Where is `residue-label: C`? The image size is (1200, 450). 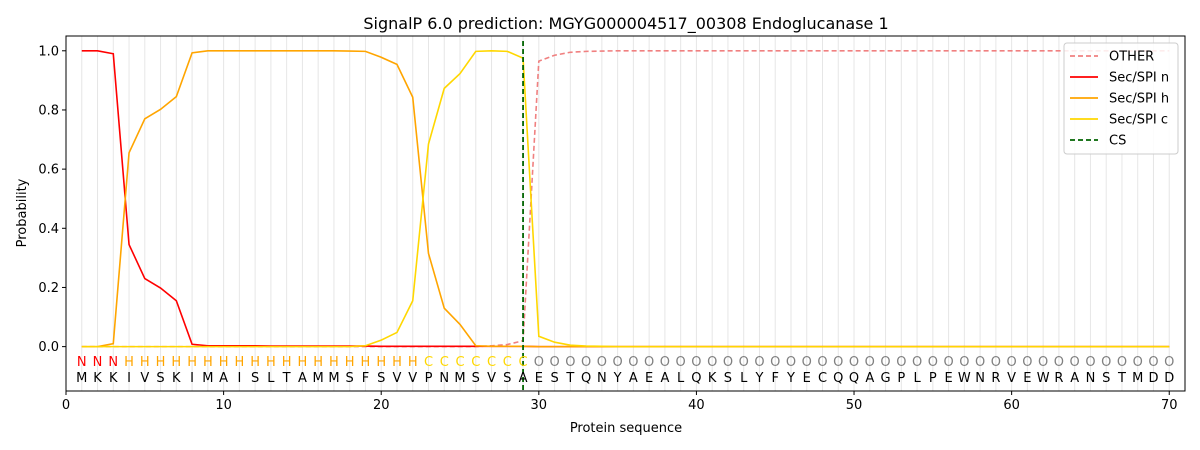 residue-label: C is located at coordinates (822, 378).